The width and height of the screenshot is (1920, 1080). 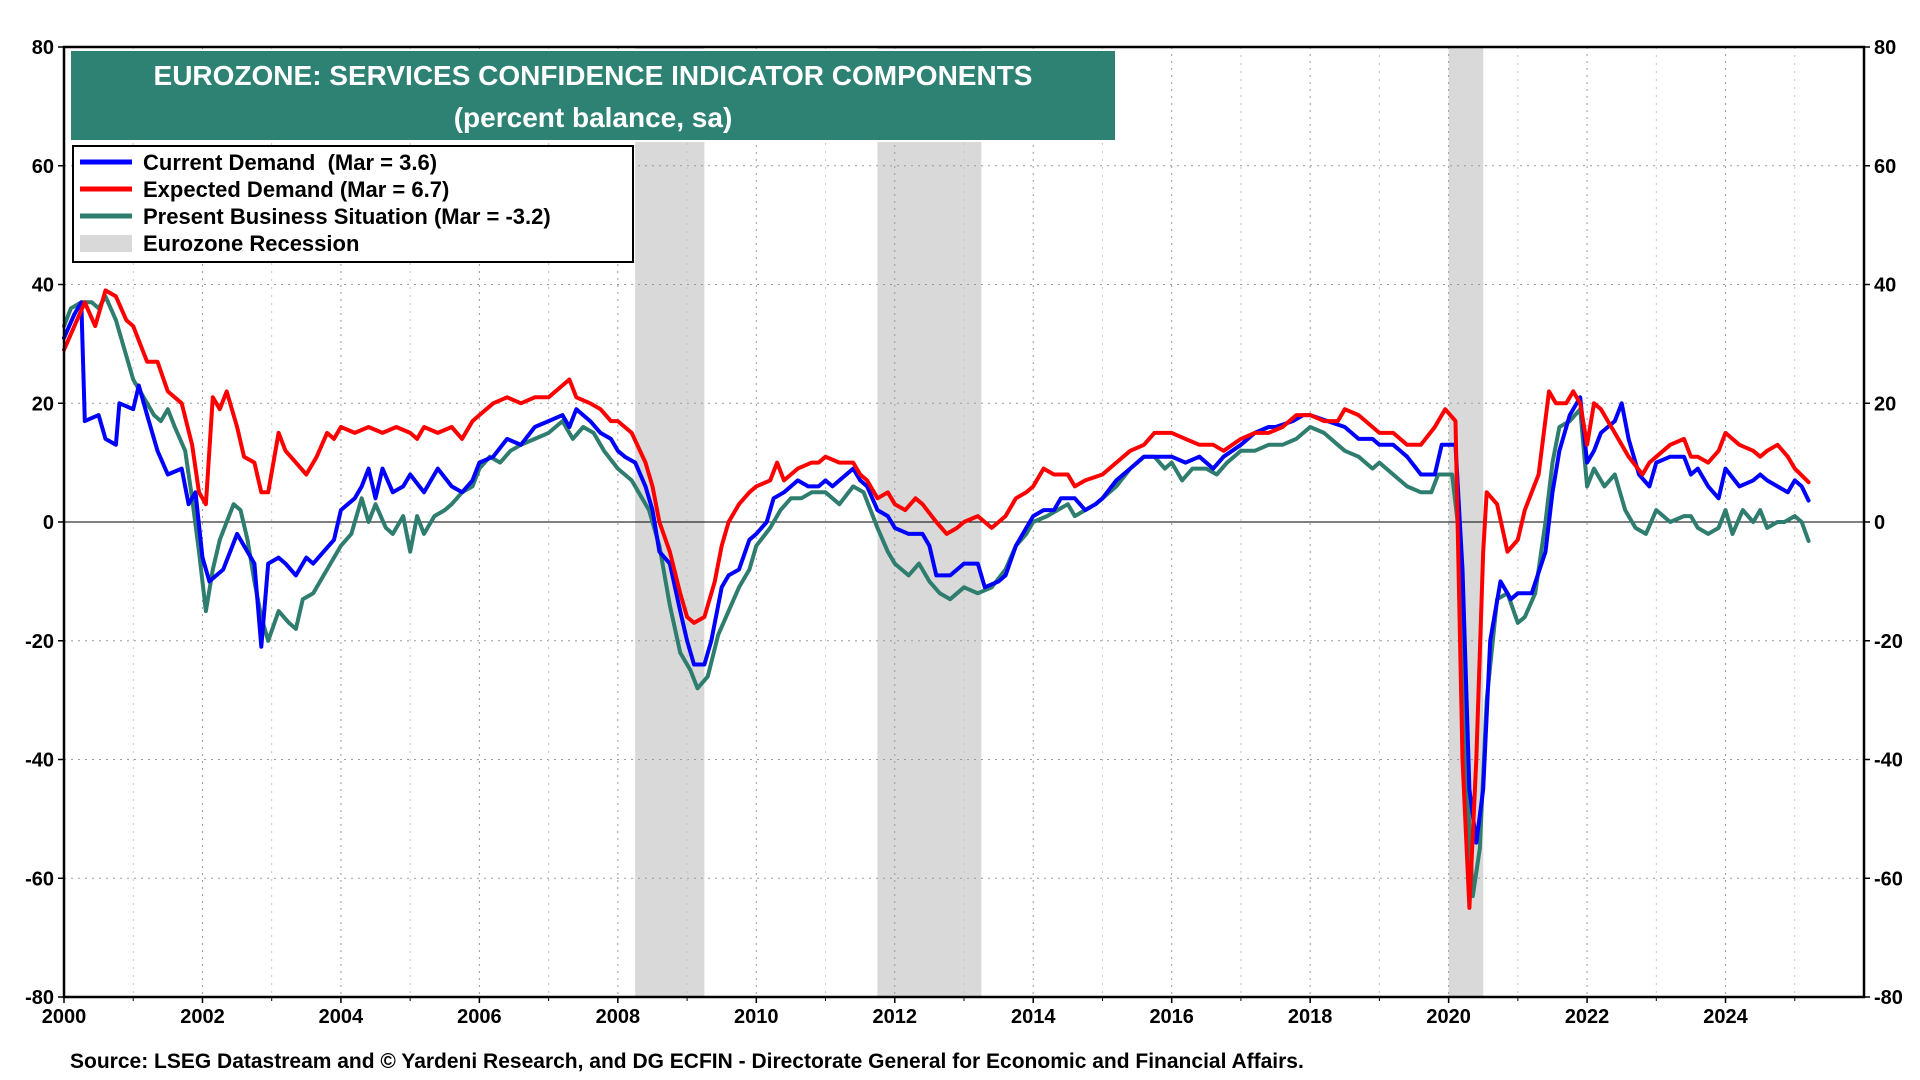 What do you see at coordinates (39, 879) in the screenshot?
I see `y-tick-label-left-7: -60` at bounding box center [39, 879].